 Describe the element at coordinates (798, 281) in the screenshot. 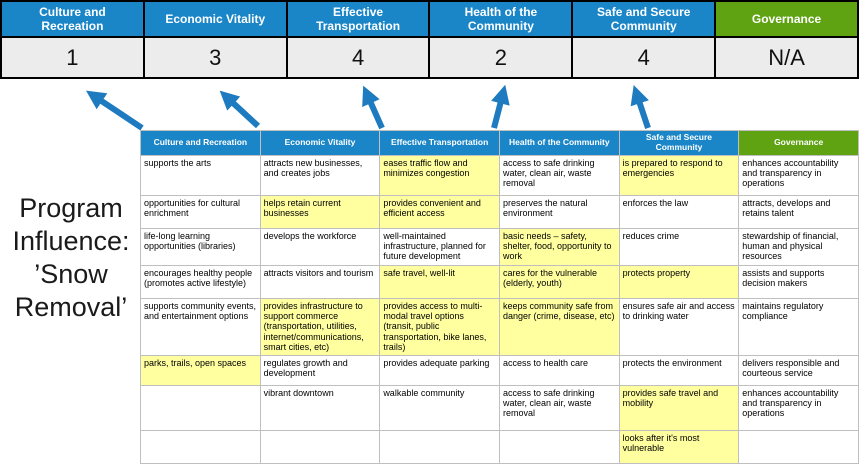

I see `table-cell: assists and supports decision makers` at that location.